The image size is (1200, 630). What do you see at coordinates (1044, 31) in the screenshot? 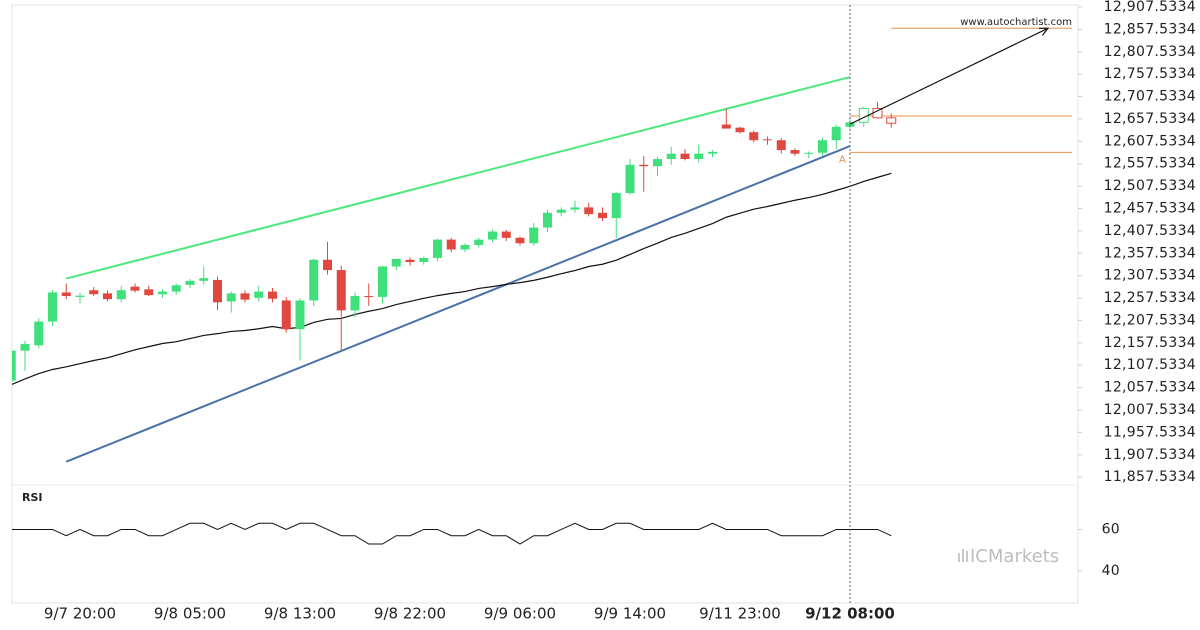
I see `arrow-head` at bounding box center [1044, 31].